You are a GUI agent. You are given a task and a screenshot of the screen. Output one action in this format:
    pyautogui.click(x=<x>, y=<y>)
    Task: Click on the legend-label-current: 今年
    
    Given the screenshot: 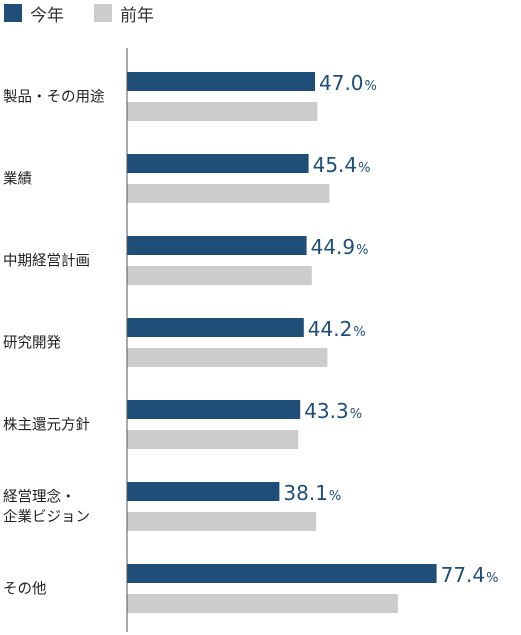 What is the action you would take?
    pyautogui.click(x=47, y=15)
    